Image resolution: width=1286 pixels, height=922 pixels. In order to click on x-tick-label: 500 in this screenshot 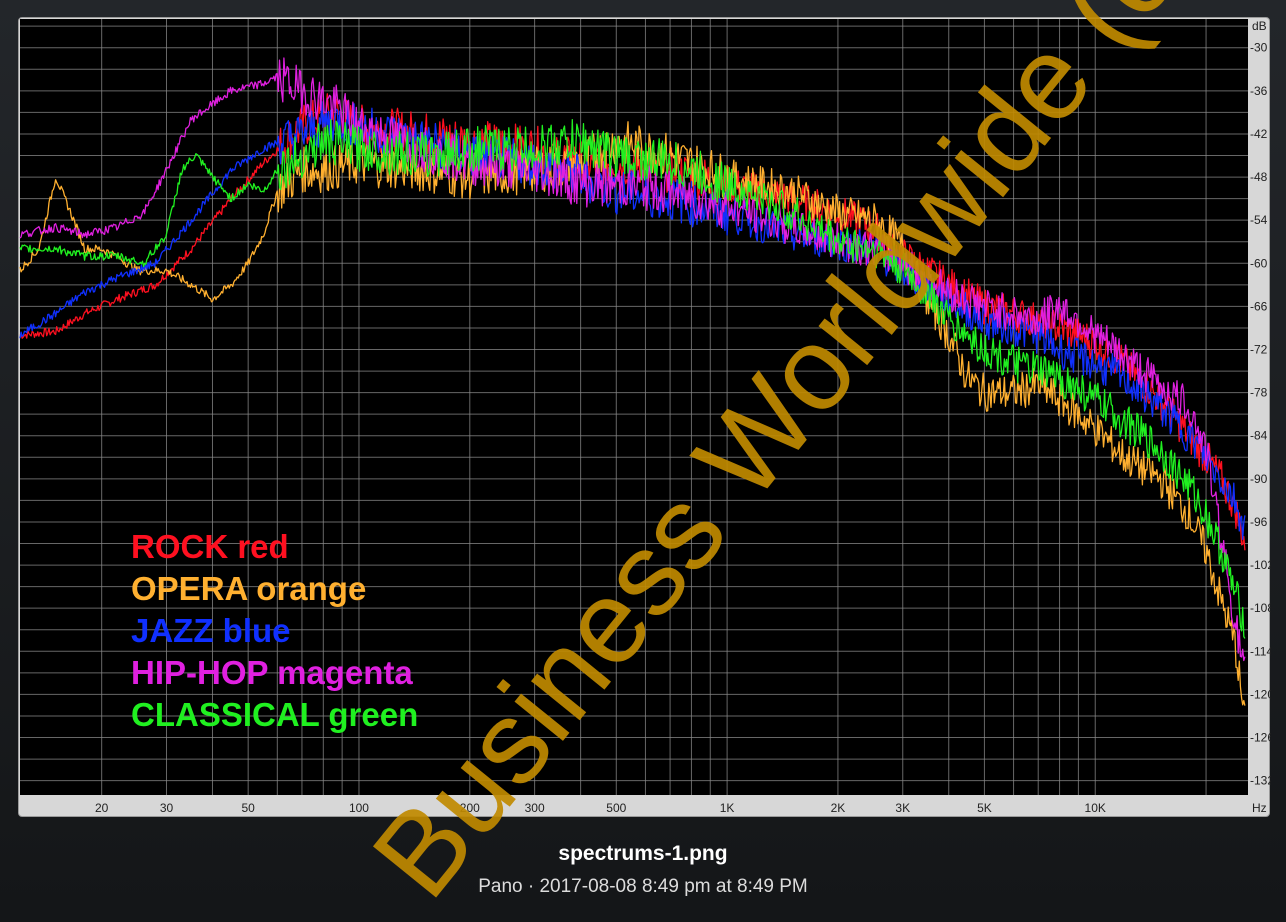, I will do `click(616, 808)`.